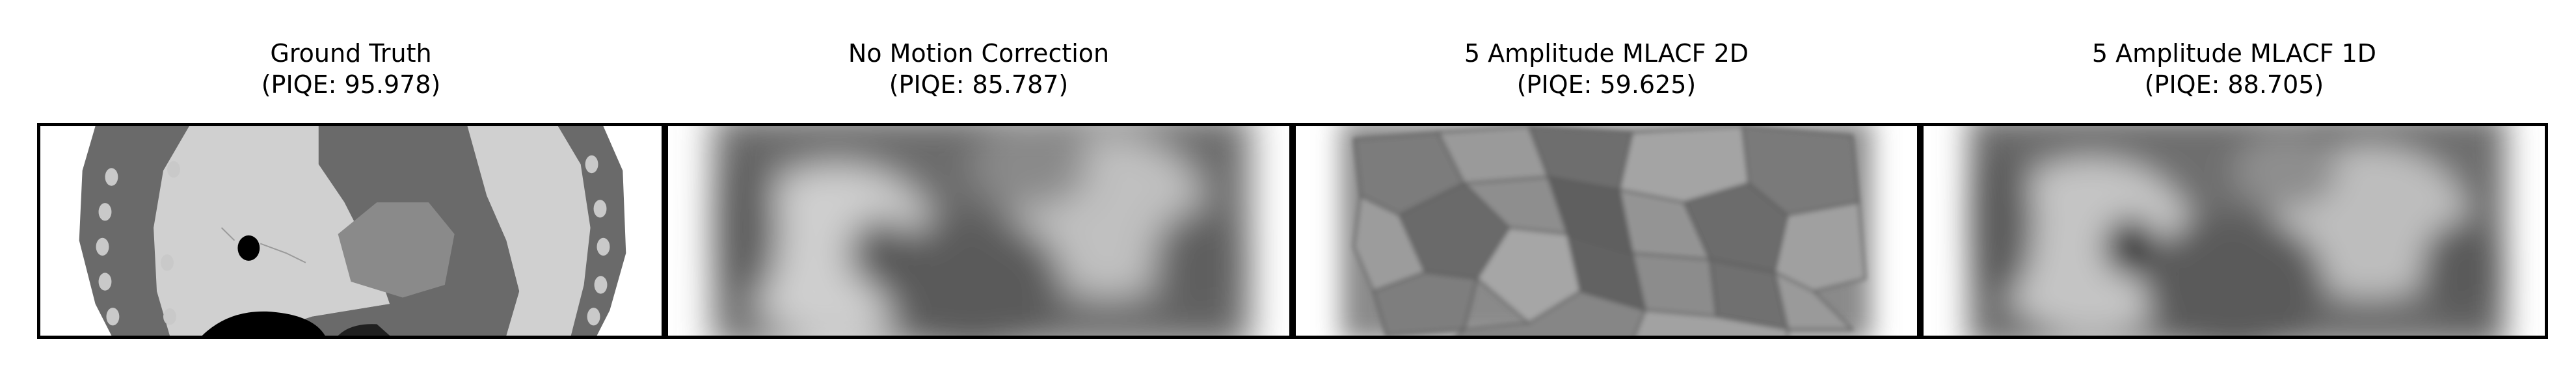 This screenshot has width=2576, height=374. Describe the element at coordinates (351, 231) in the screenshot. I see `ground-truth-image` at that location.